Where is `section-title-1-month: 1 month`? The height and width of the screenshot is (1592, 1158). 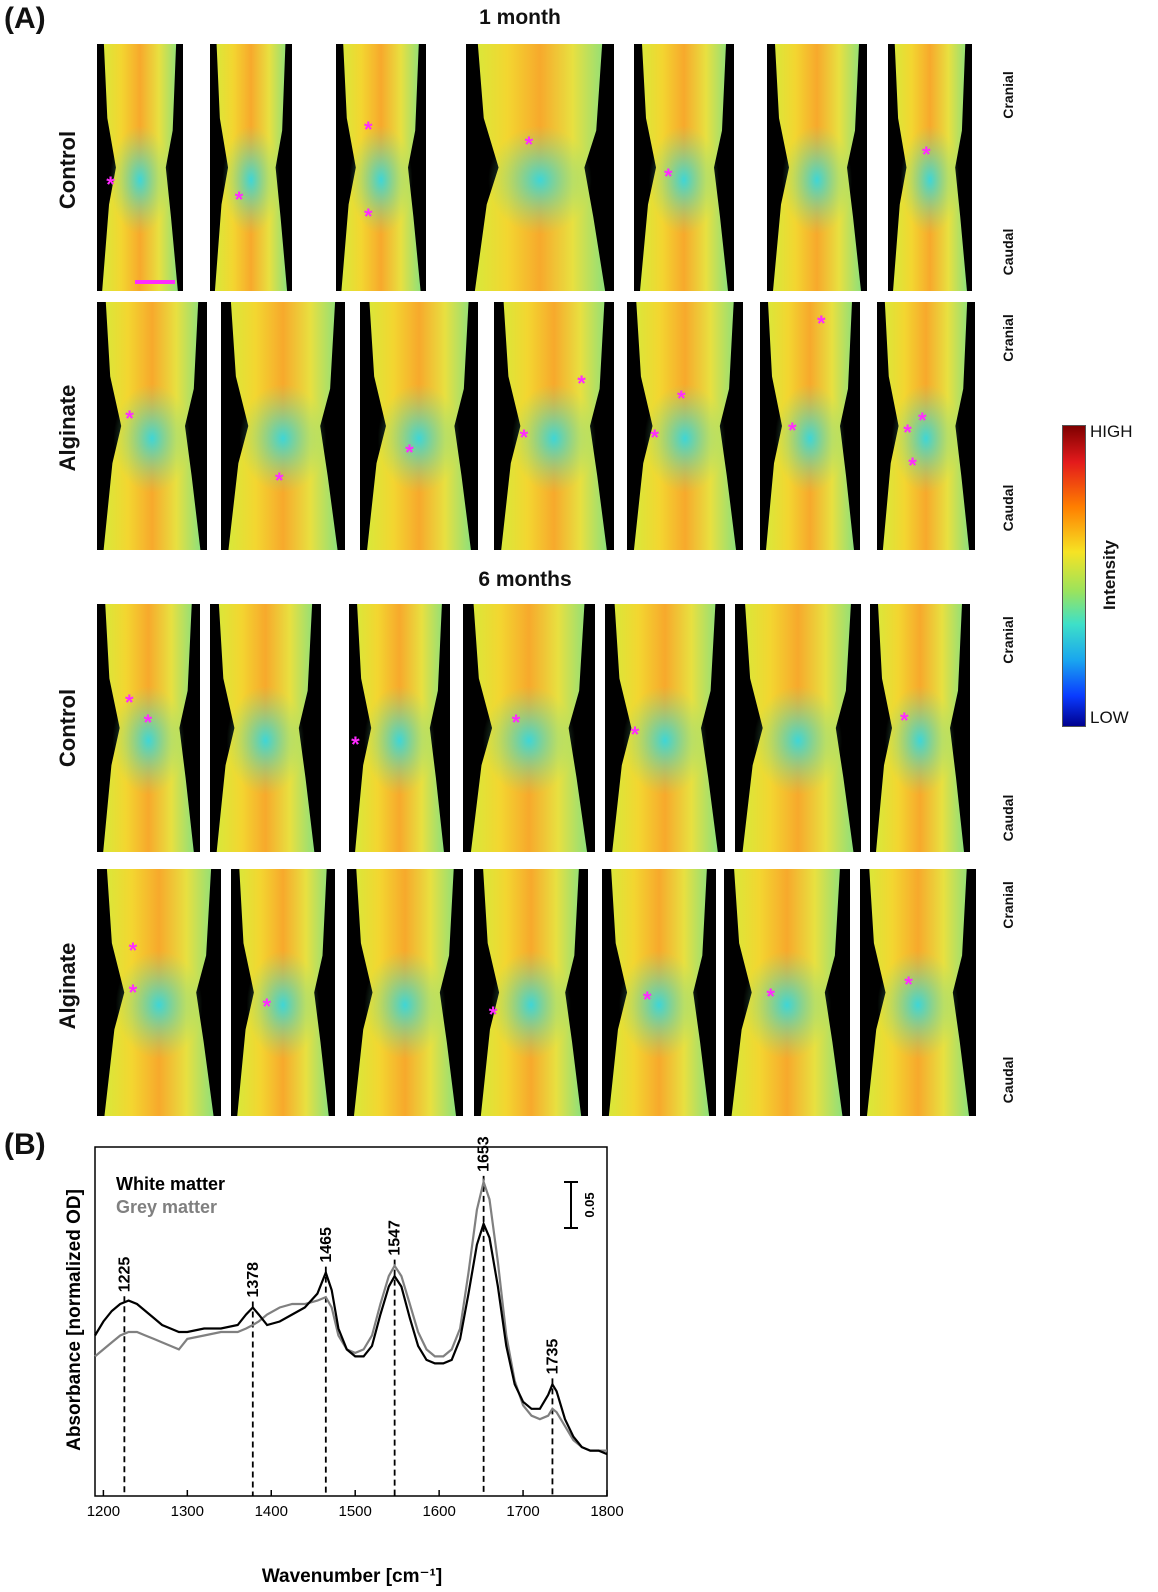 section-title-1-month: 1 month is located at coordinates (520, 17).